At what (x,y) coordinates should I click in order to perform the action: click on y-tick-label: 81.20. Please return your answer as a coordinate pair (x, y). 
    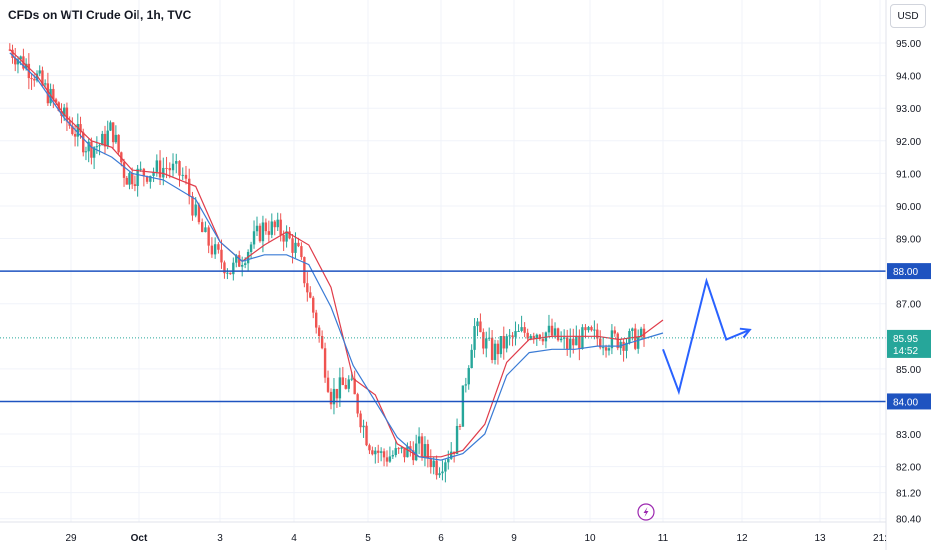
    Looking at the image, I should click on (908, 494).